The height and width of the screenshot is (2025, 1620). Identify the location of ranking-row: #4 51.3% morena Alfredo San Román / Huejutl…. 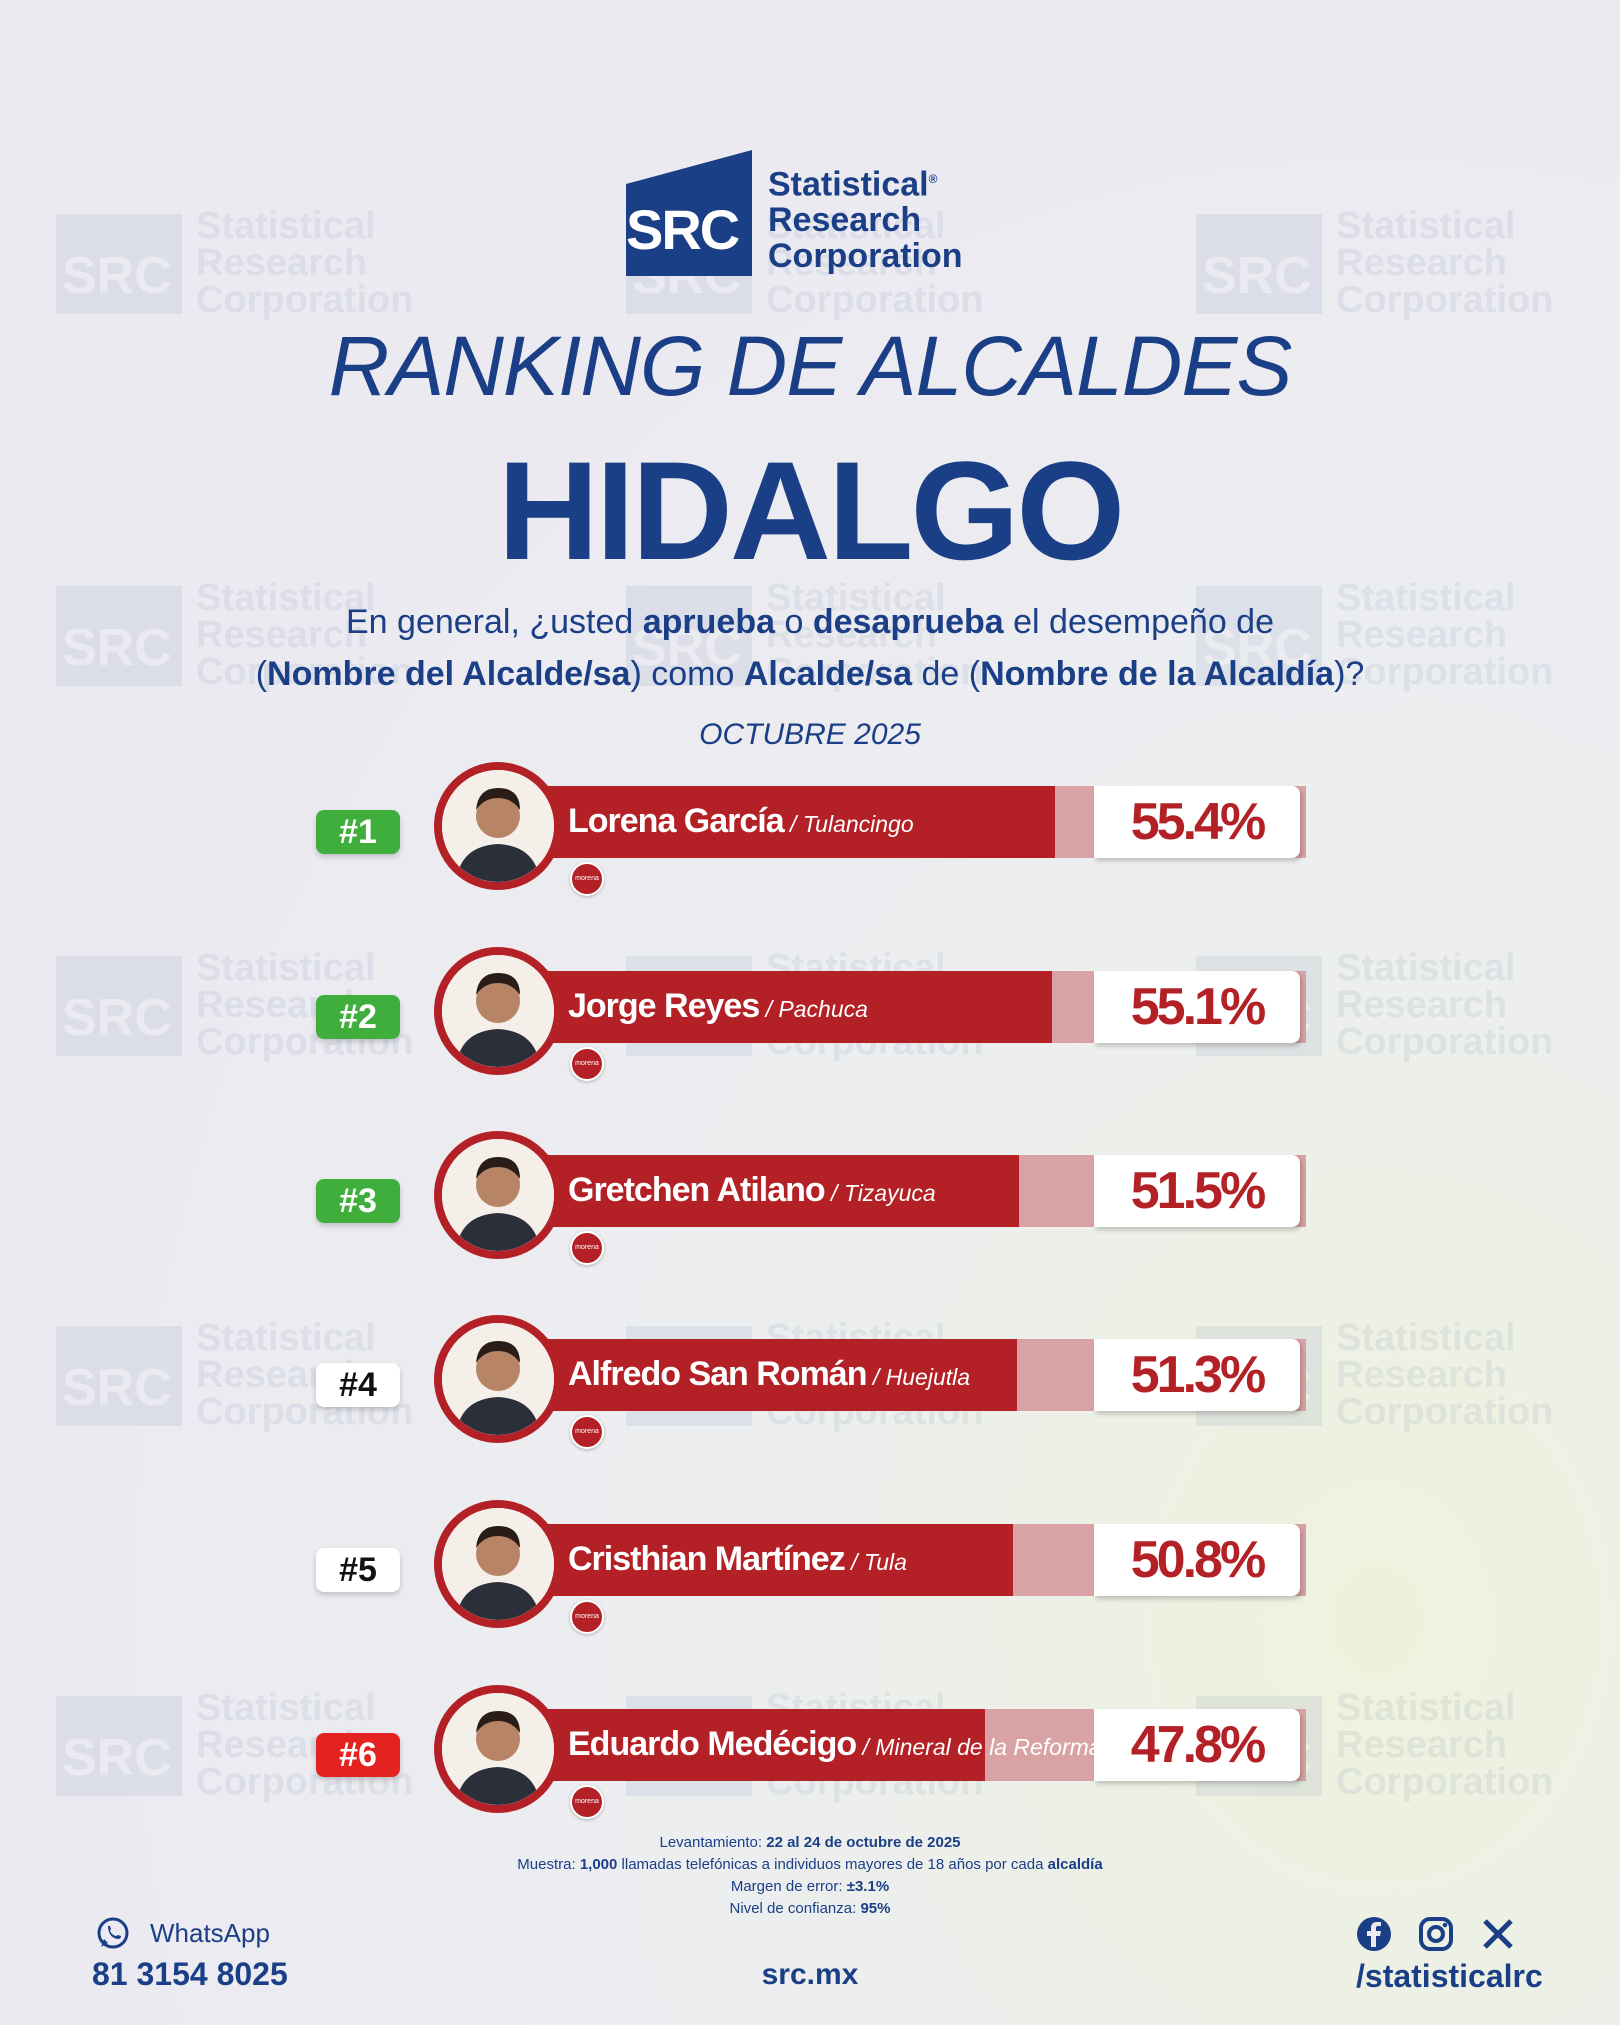
(810, 1389).